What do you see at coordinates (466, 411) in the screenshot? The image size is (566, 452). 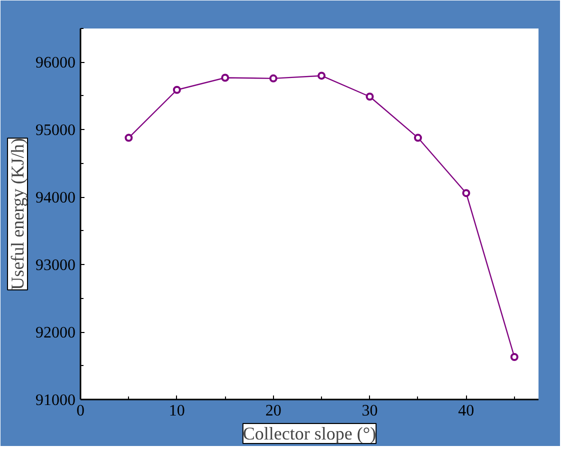 I see `x-tick-label: 40` at bounding box center [466, 411].